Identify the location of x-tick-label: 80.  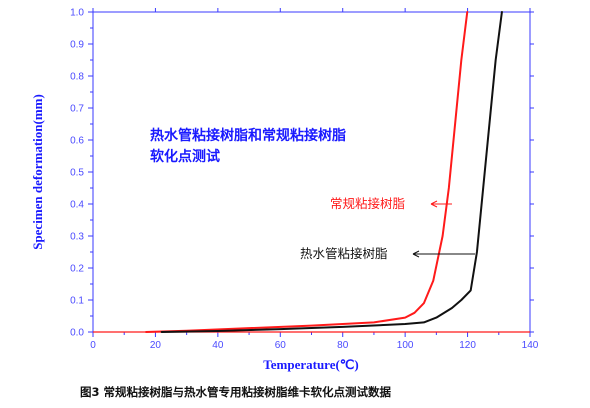
(343, 345).